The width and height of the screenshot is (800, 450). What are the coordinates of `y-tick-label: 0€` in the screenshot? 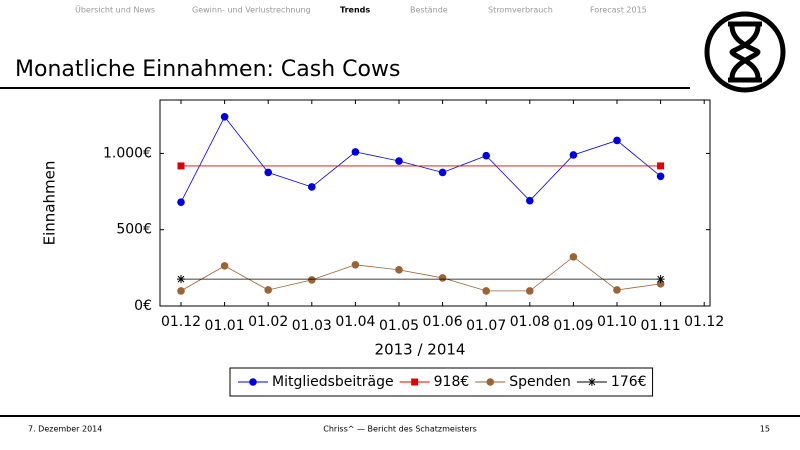 It's located at (143, 306).